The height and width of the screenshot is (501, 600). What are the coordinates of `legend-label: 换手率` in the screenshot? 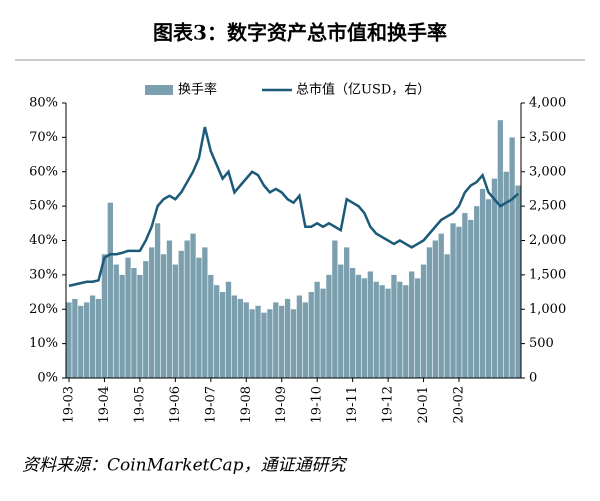 It's located at (197, 90).